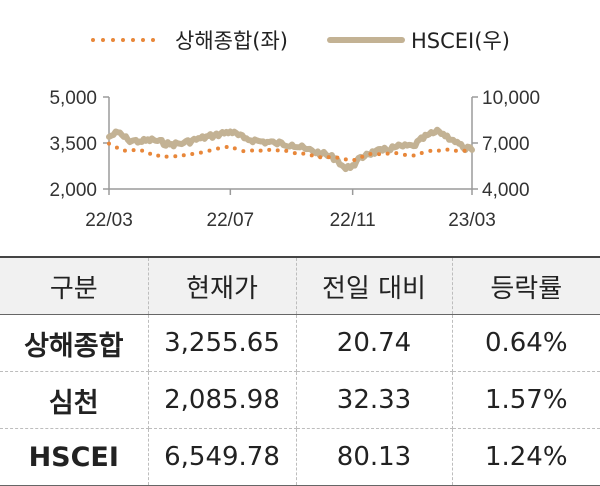 The height and width of the screenshot is (486, 600). Describe the element at coordinates (74, 457) in the screenshot. I see `row-label: HSCEI` at that location.